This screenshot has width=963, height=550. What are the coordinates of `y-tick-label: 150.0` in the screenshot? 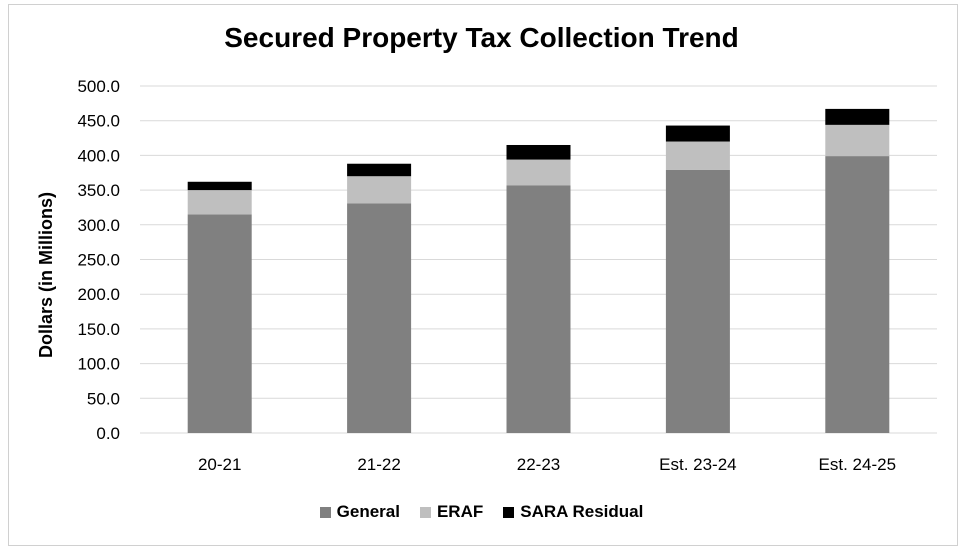 It's located at (98, 329).